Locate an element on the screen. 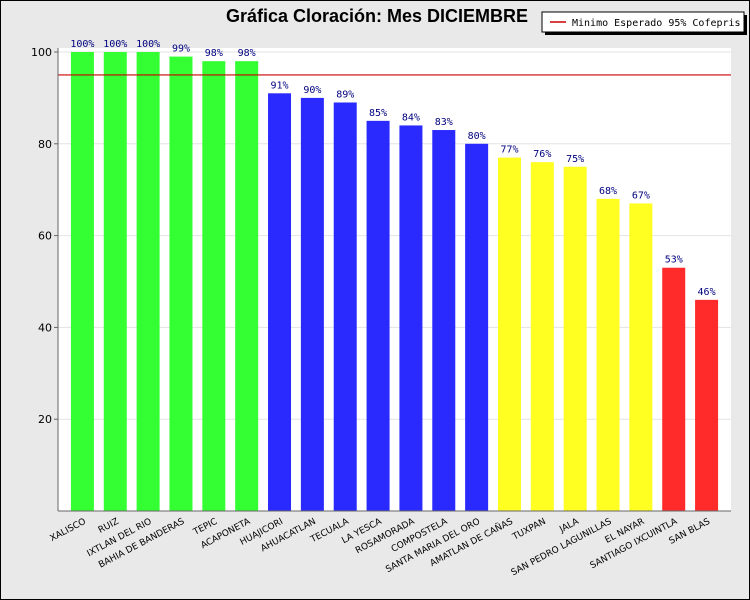 This screenshot has height=600, width=750. legend-box is located at coordinates (643, 22).